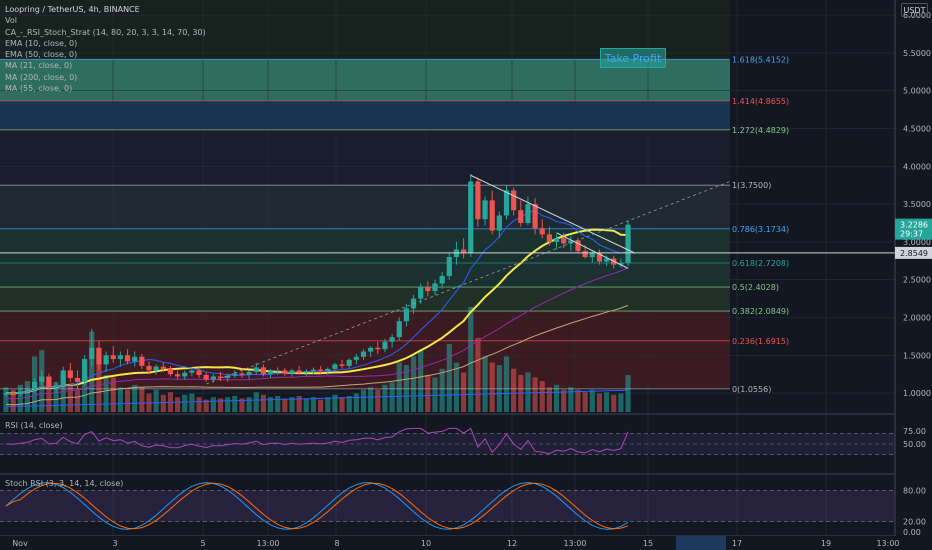  Describe the element at coordinates (39, 66) in the screenshot. I see `legend-item: MA (21, close, 0)` at that location.